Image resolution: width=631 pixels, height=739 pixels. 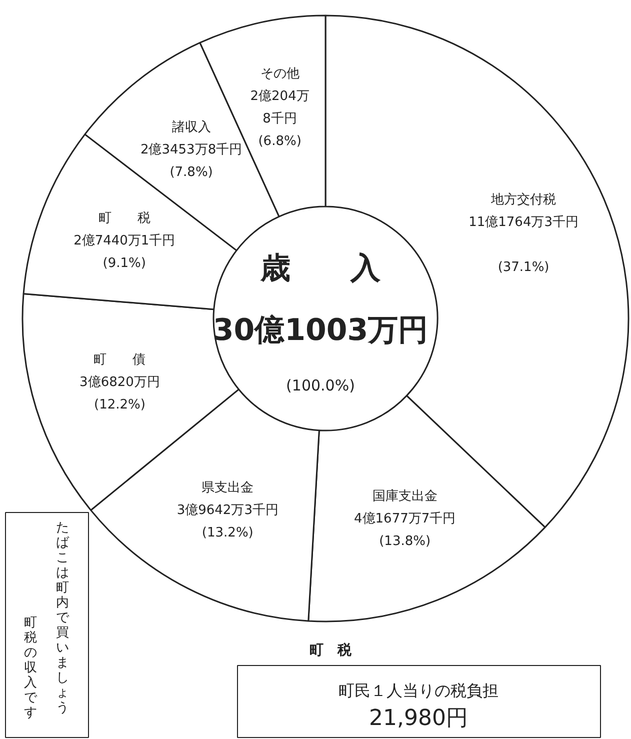 I want to click on slice-label: 地方交付税, so click(x=523, y=199).